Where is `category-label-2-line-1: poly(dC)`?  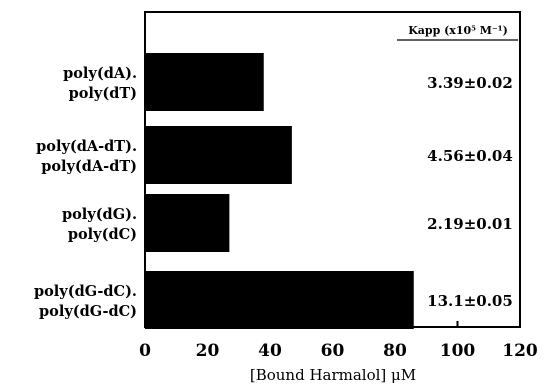 category-label-2-line-1: poly(dC) is located at coordinates (102, 234).